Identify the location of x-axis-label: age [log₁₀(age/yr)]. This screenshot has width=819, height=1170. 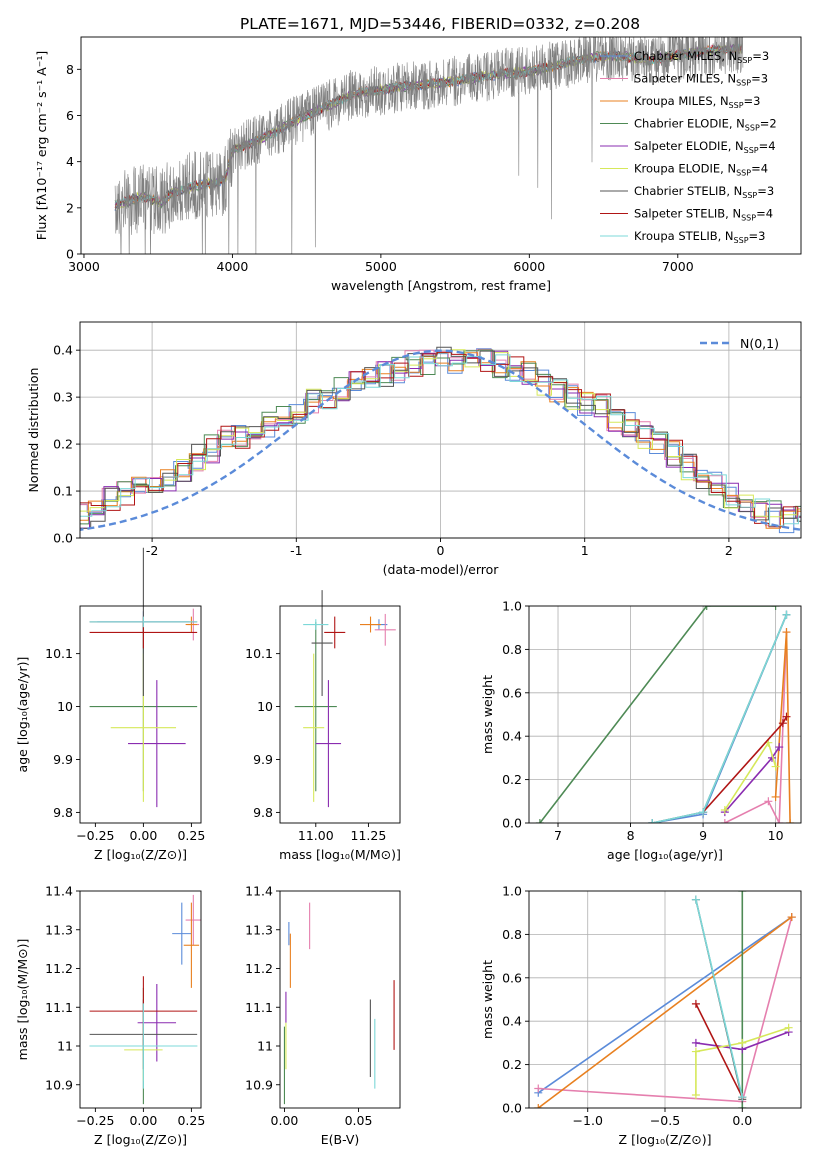
(665, 854).